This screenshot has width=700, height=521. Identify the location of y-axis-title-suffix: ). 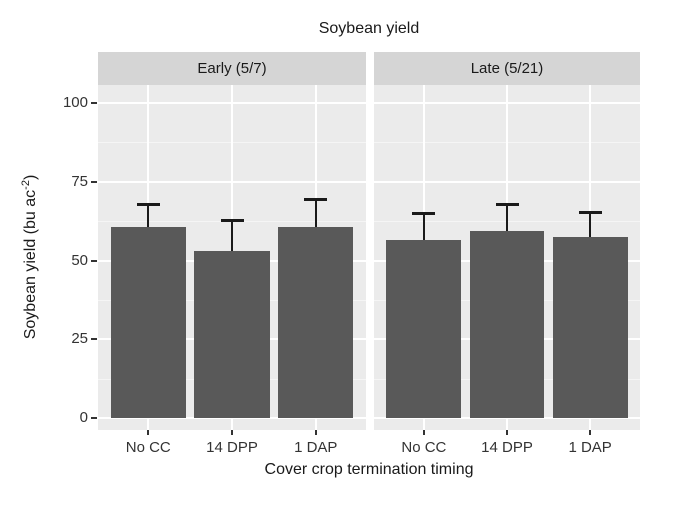
(31, 177).